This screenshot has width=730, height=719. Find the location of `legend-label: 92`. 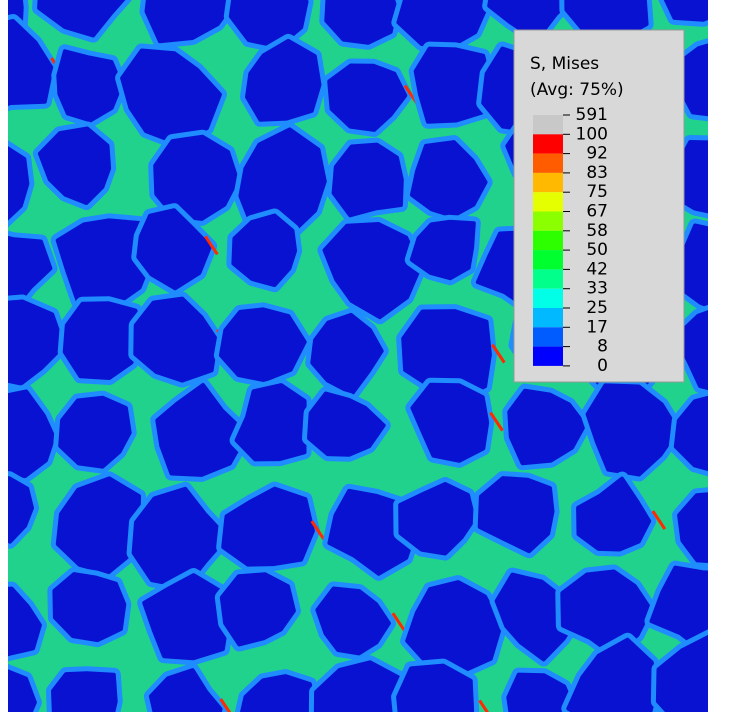

legend-label: 92 is located at coordinates (597, 154).